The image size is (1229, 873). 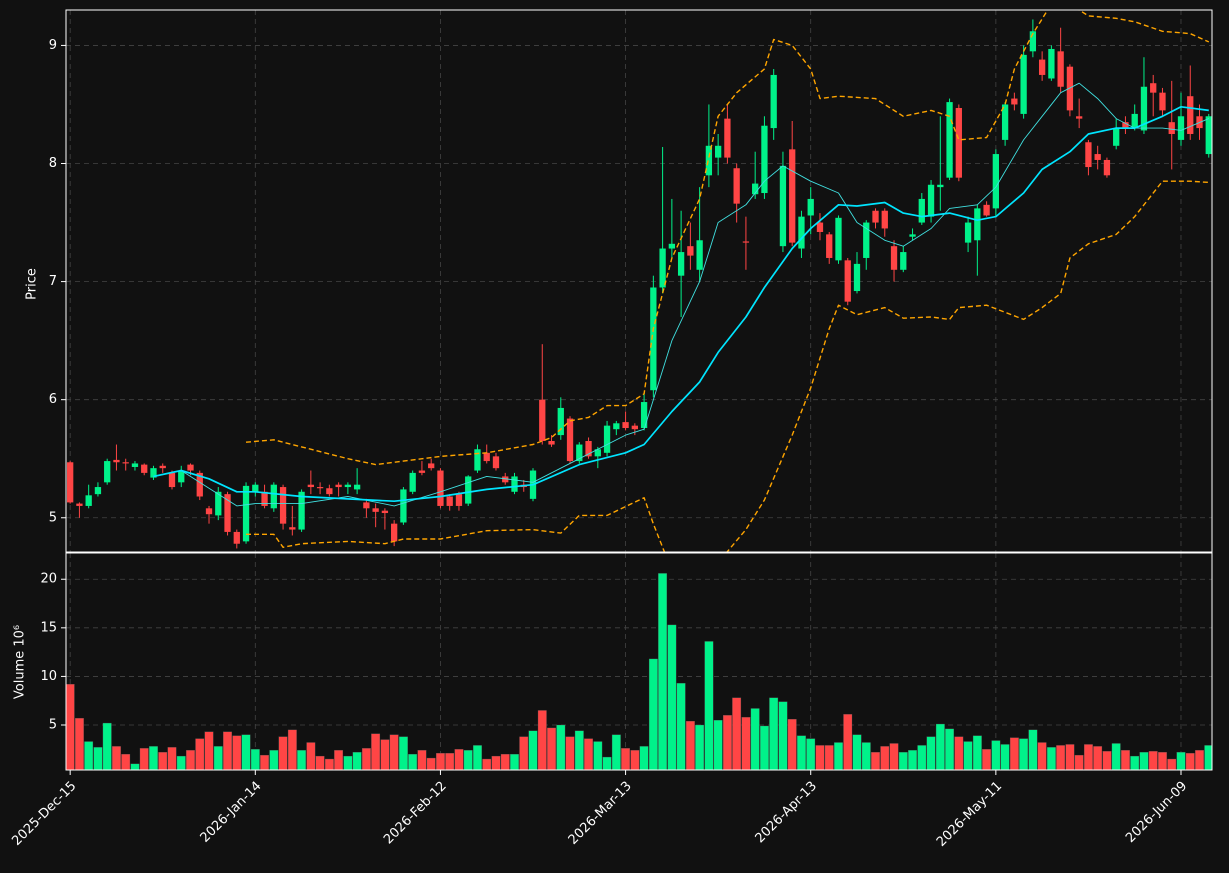 What do you see at coordinates (53, 45) in the screenshot?
I see `y-tick-label: 9` at bounding box center [53, 45].